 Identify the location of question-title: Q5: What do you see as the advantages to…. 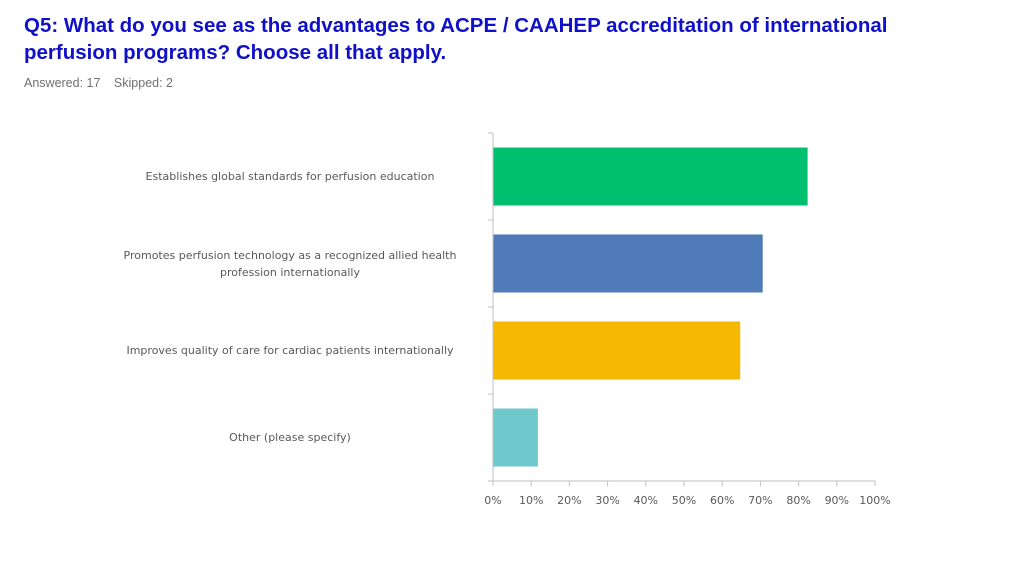
(456, 39).